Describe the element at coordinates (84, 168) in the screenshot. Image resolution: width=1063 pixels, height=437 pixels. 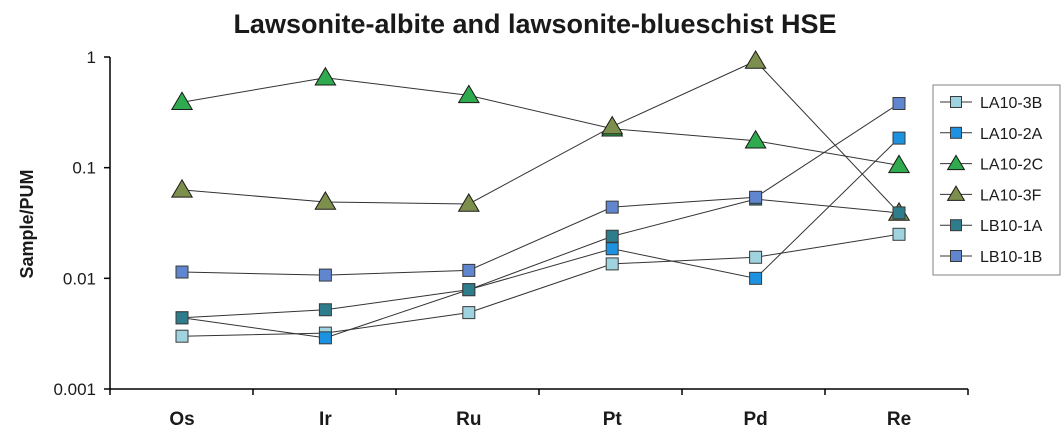
I see `y-tick-label: 0.1` at that location.